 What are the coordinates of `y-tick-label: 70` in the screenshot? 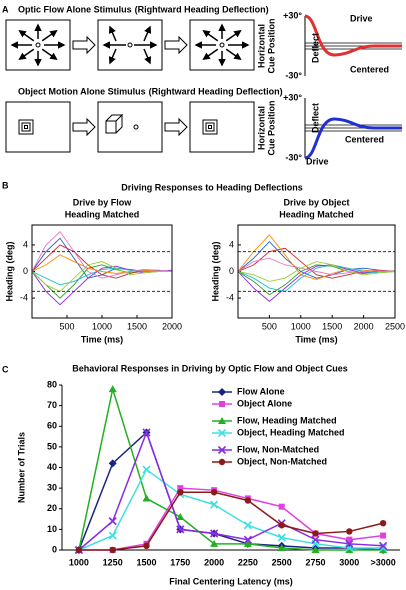 It's located at (52, 405).